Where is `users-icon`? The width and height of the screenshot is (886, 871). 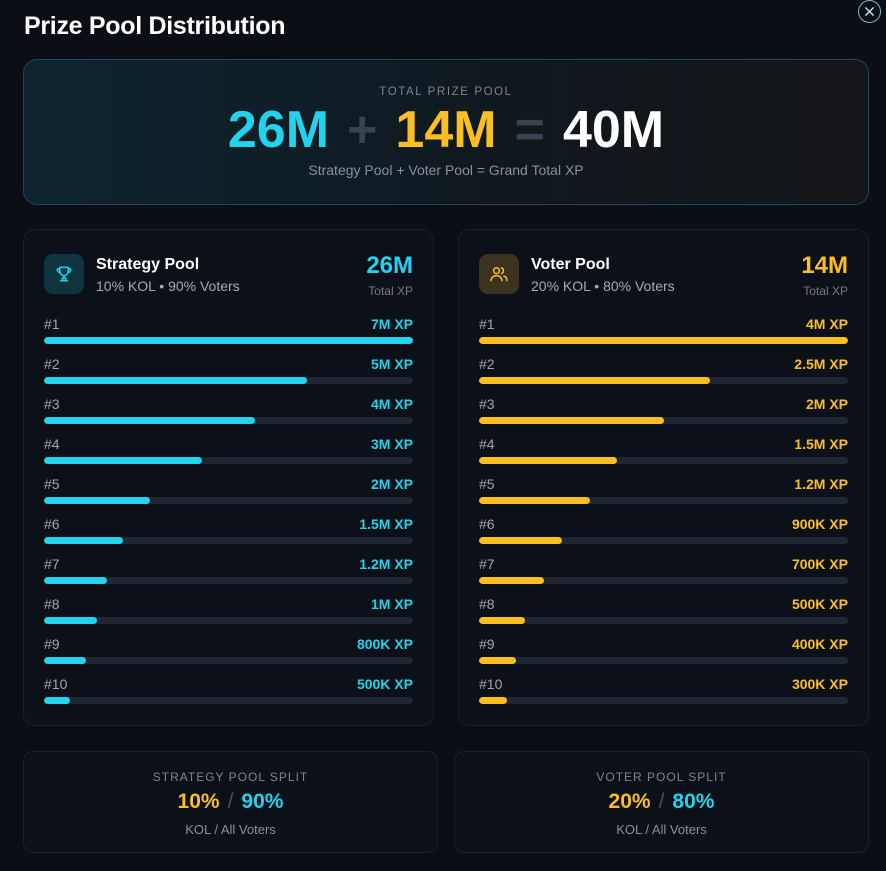 users-icon is located at coordinates (499, 274).